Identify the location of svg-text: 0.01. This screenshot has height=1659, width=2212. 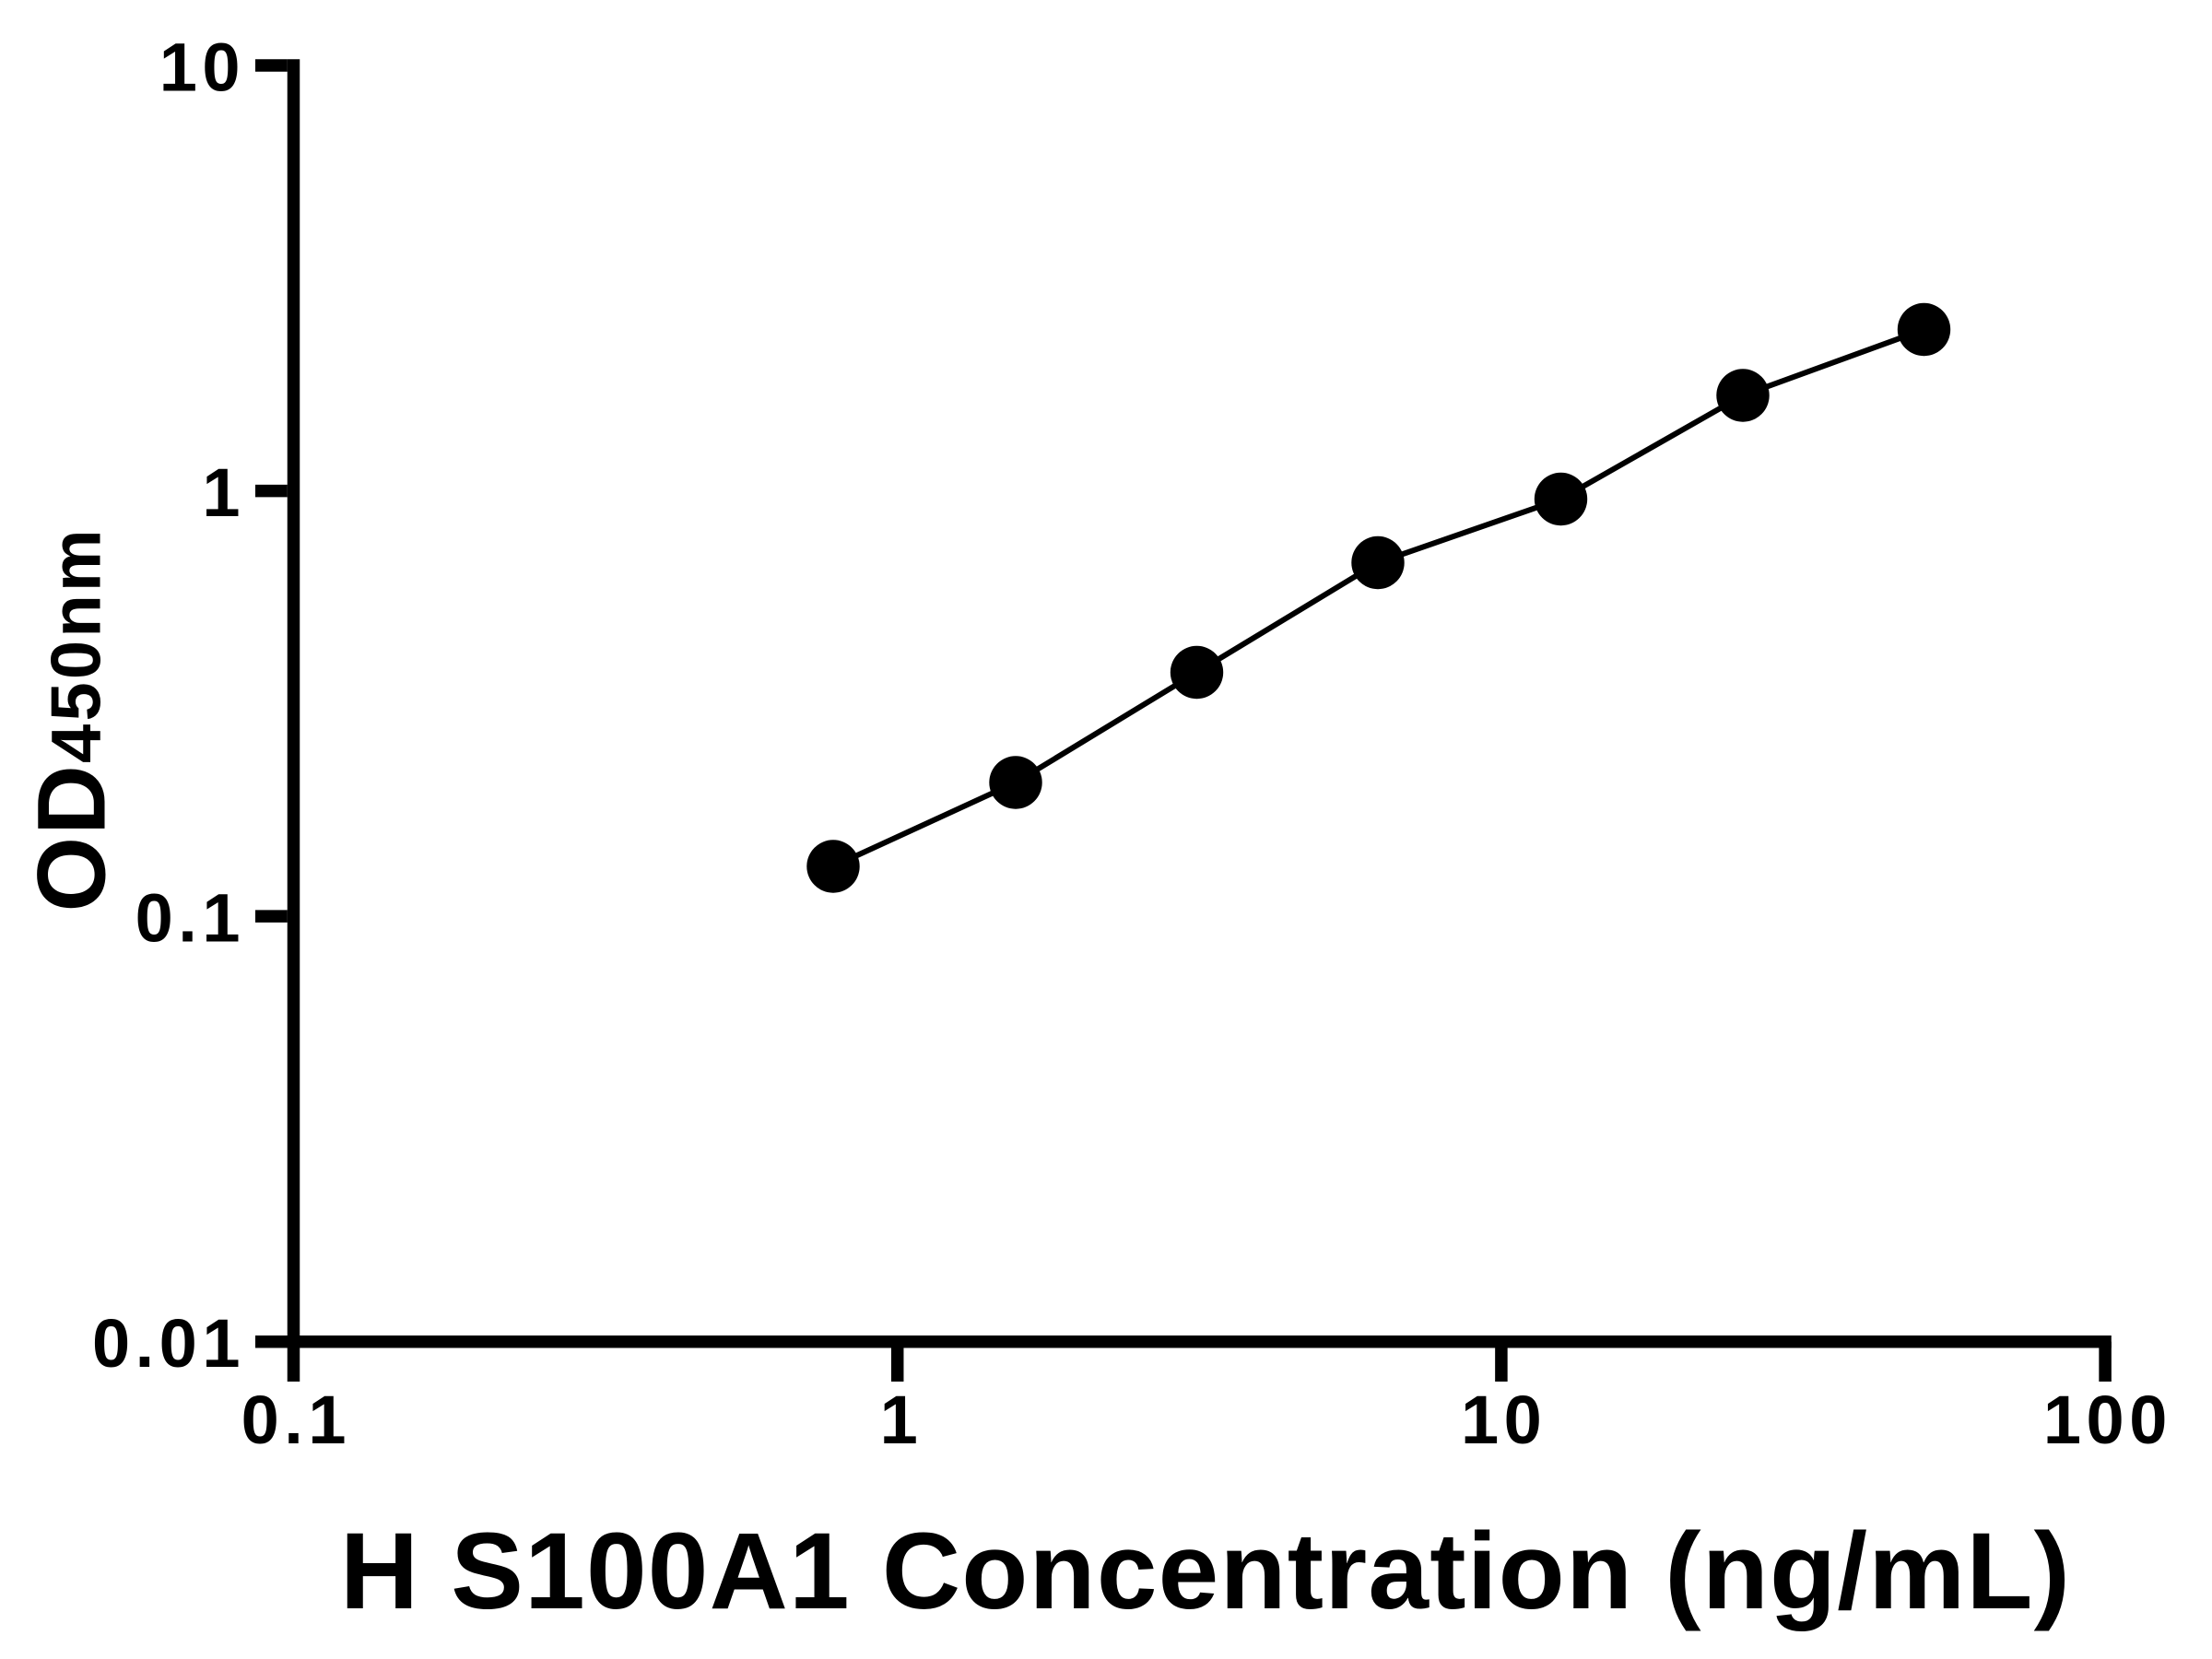
(168, 1343).